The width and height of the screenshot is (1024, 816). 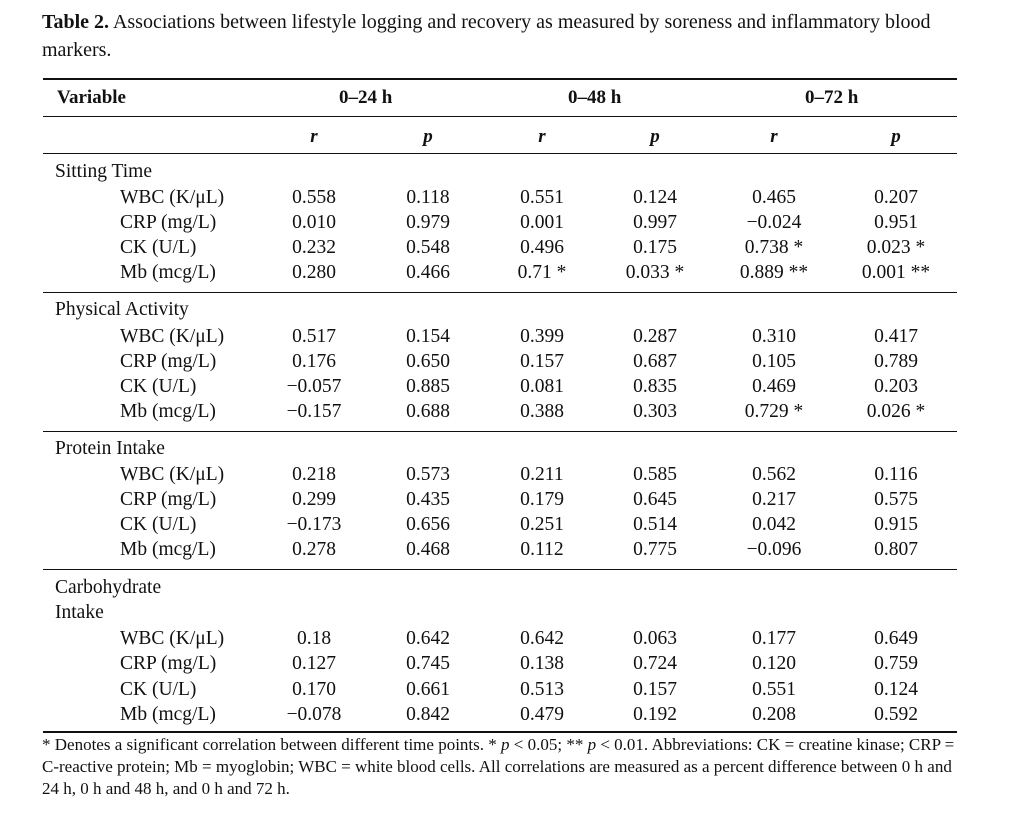 What do you see at coordinates (314, 336) in the screenshot?
I see `cell: 0.517` at bounding box center [314, 336].